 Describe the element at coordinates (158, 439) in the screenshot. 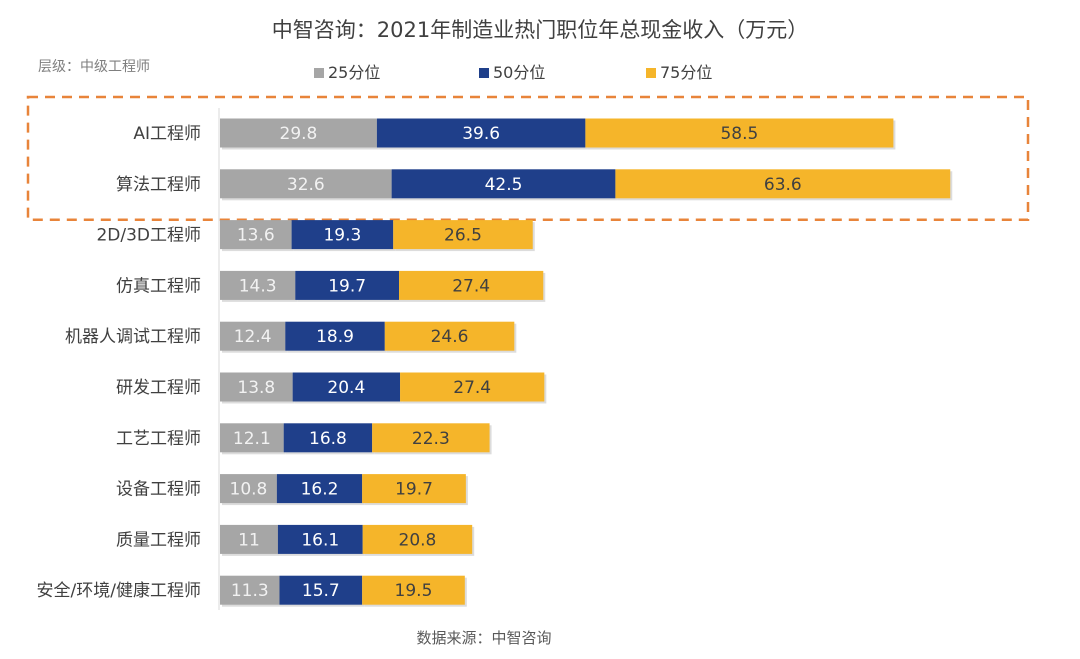

I see `category-label: 工艺工程师` at that location.